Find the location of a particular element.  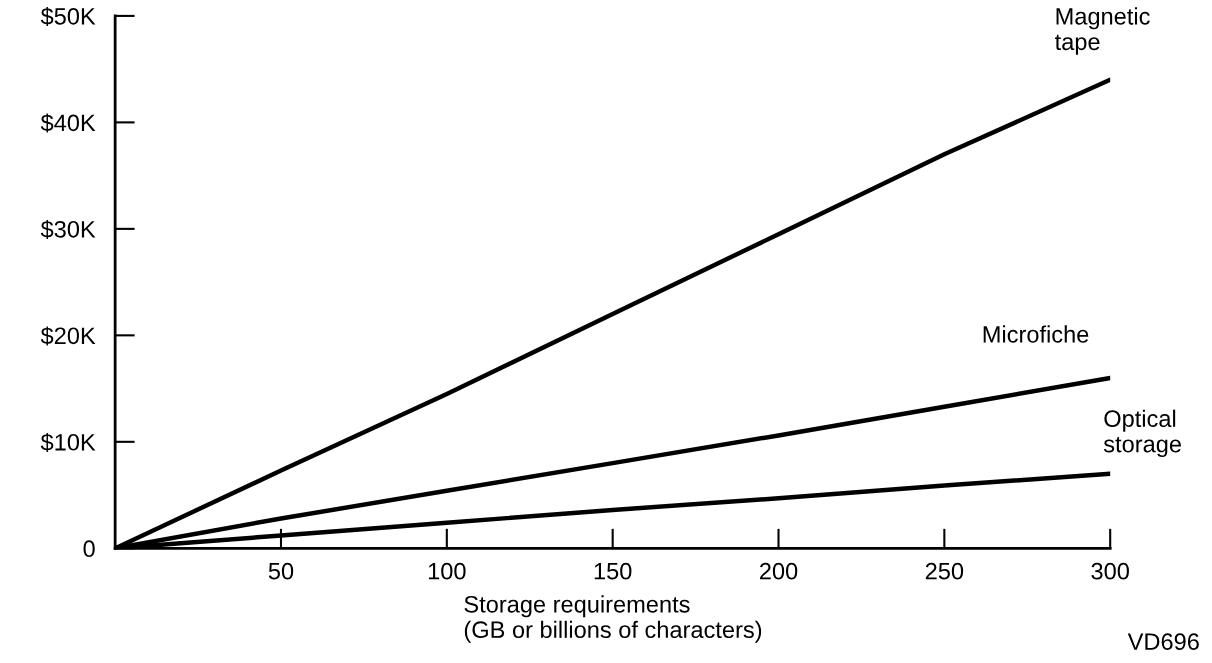

x-tick-label: 100 is located at coordinates (447, 571).